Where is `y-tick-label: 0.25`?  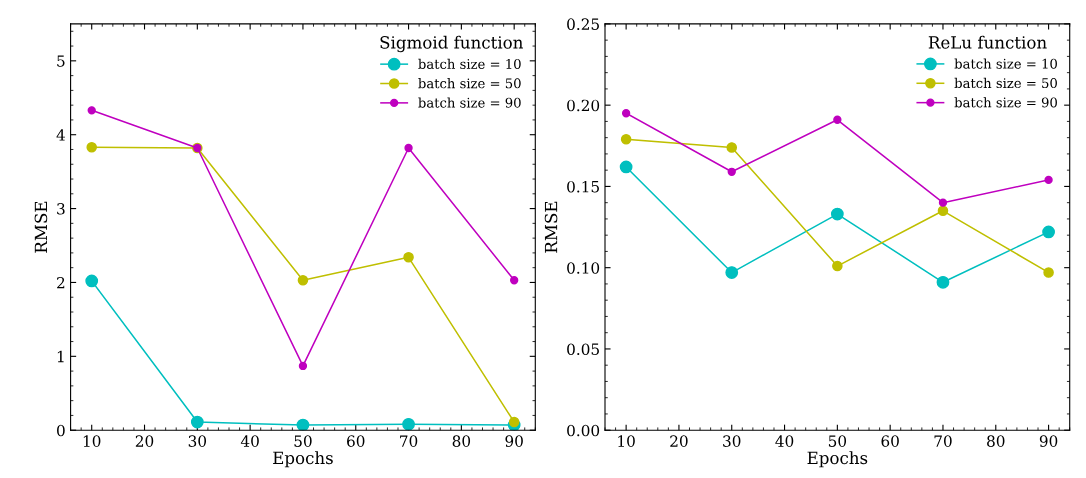 y-tick-label: 0.25 is located at coordinates (583, 24).